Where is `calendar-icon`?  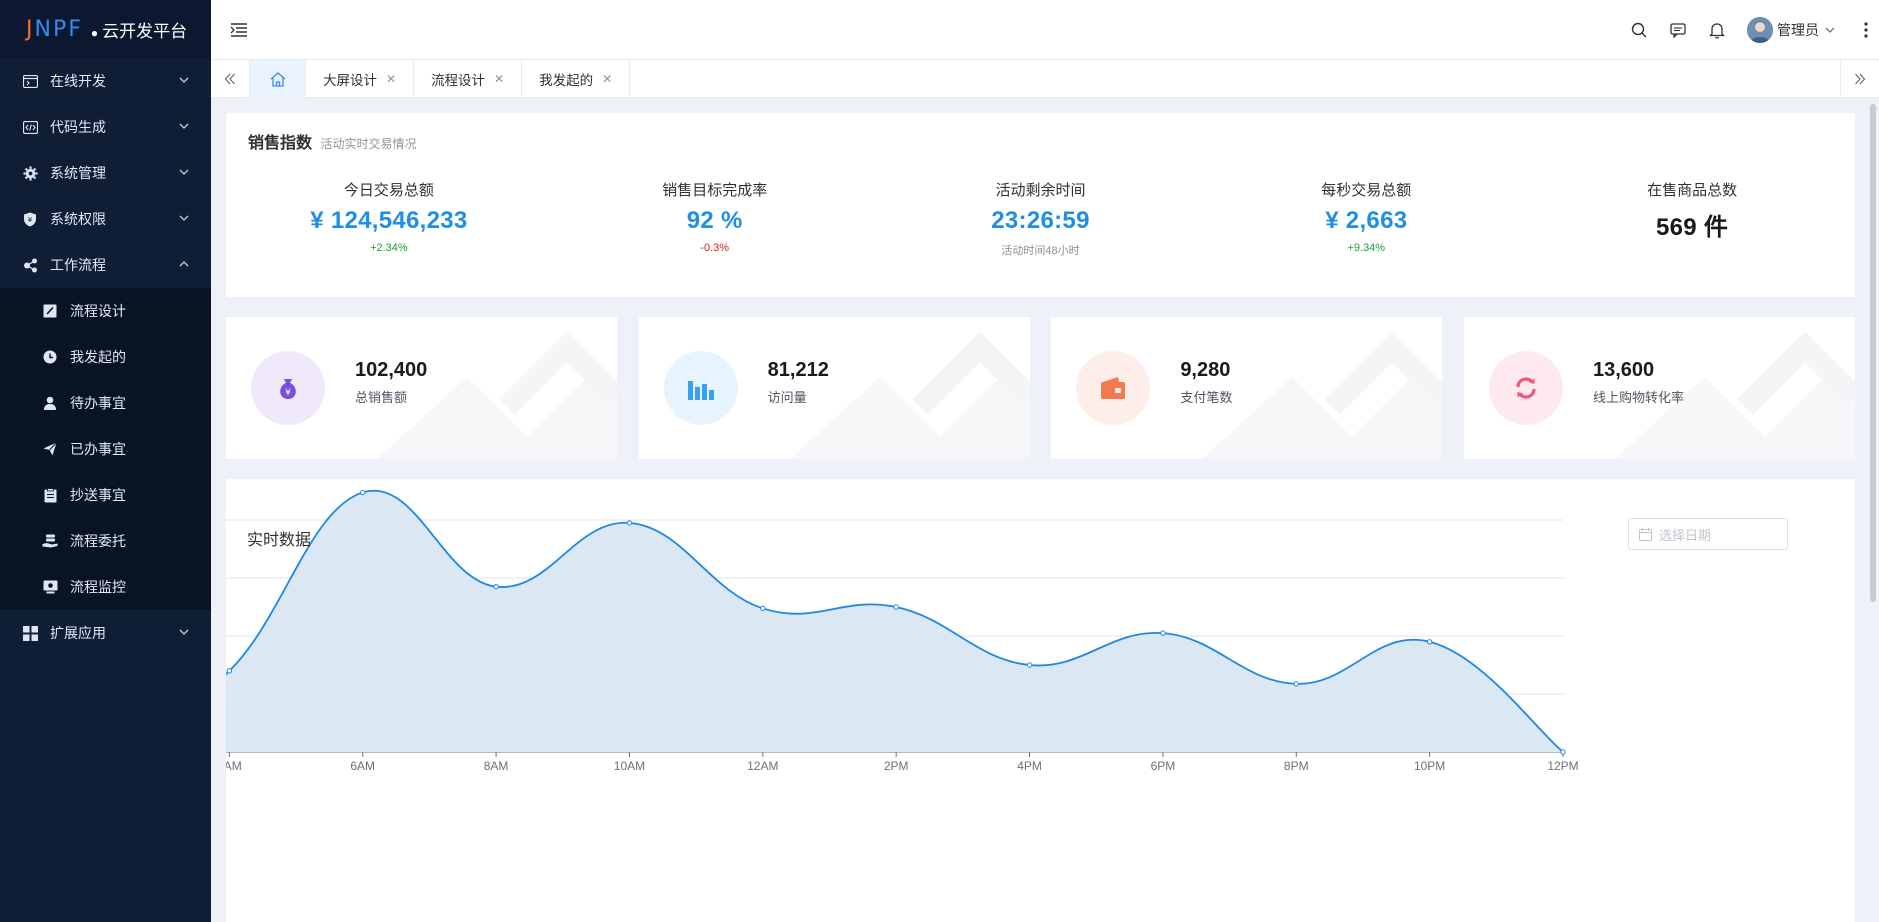
calendar-icon is located at coordinates (1645, 534).